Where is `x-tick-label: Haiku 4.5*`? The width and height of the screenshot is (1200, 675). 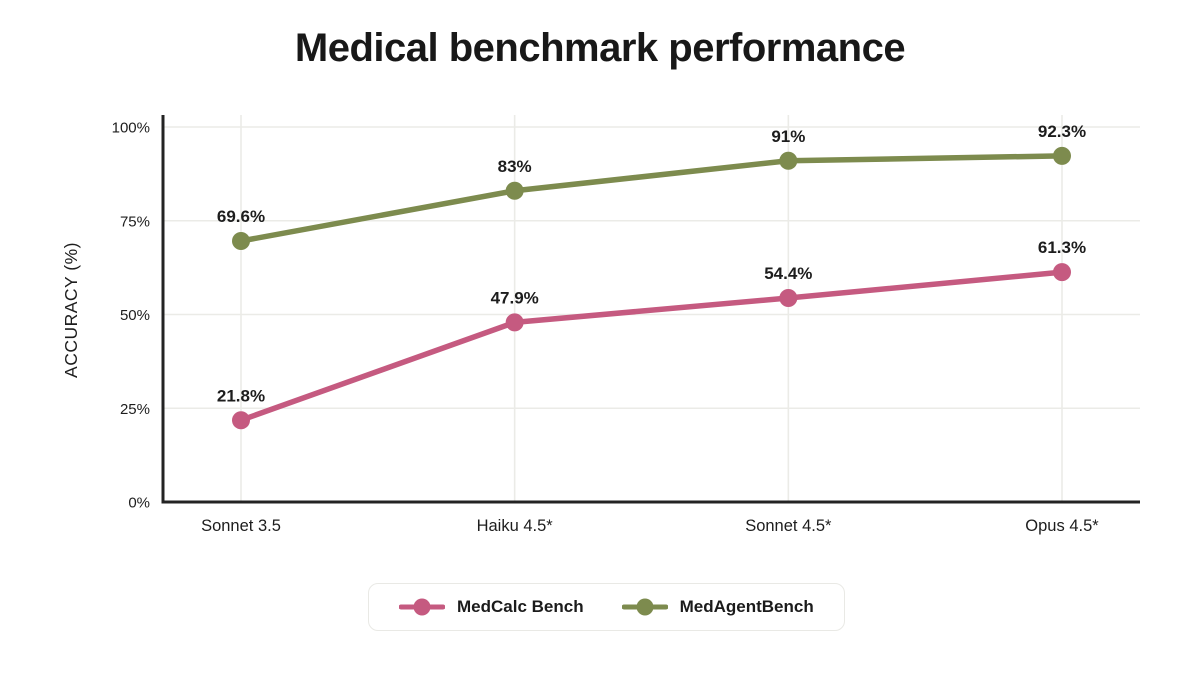 x-tick-label: Haiku 4.5* is located at coordinates (515, 526).